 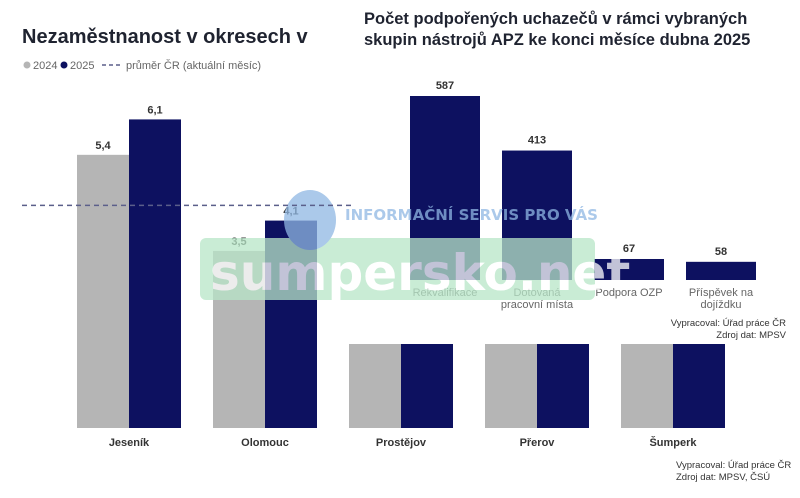 What do you see at coordinates (420, 273) in the screenshot?
I see `watermark-site: sumpersko.net` at bounding box center [420, 273].